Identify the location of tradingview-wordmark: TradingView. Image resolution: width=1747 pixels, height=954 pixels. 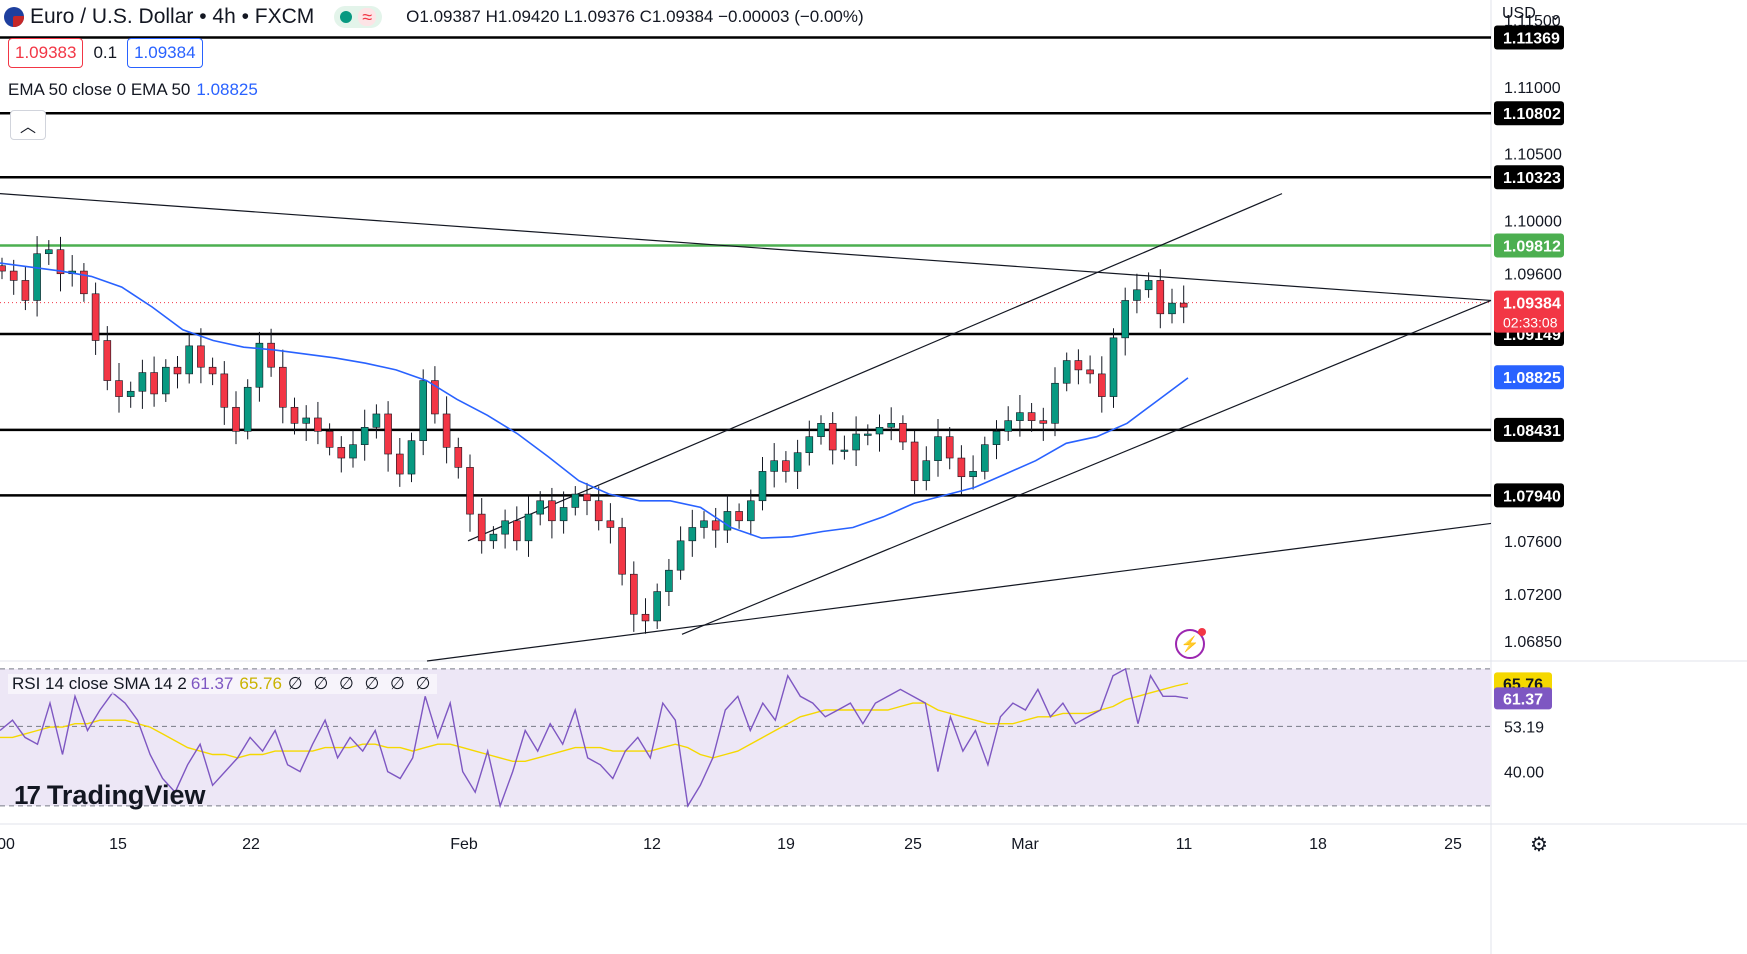
(126, 795).